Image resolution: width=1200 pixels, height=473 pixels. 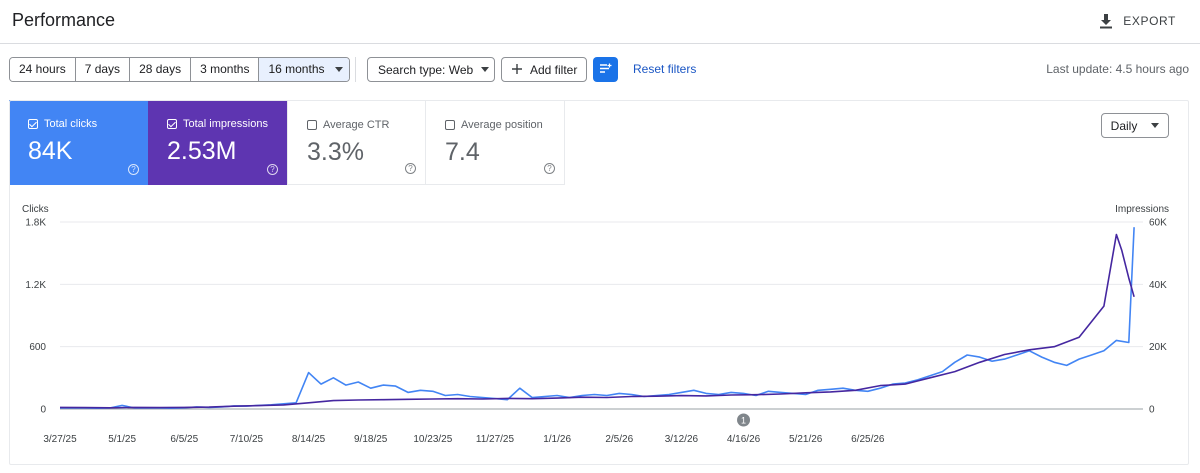 I want to click on y-right-tick-label: 20K, so click(x=1158, y=347).